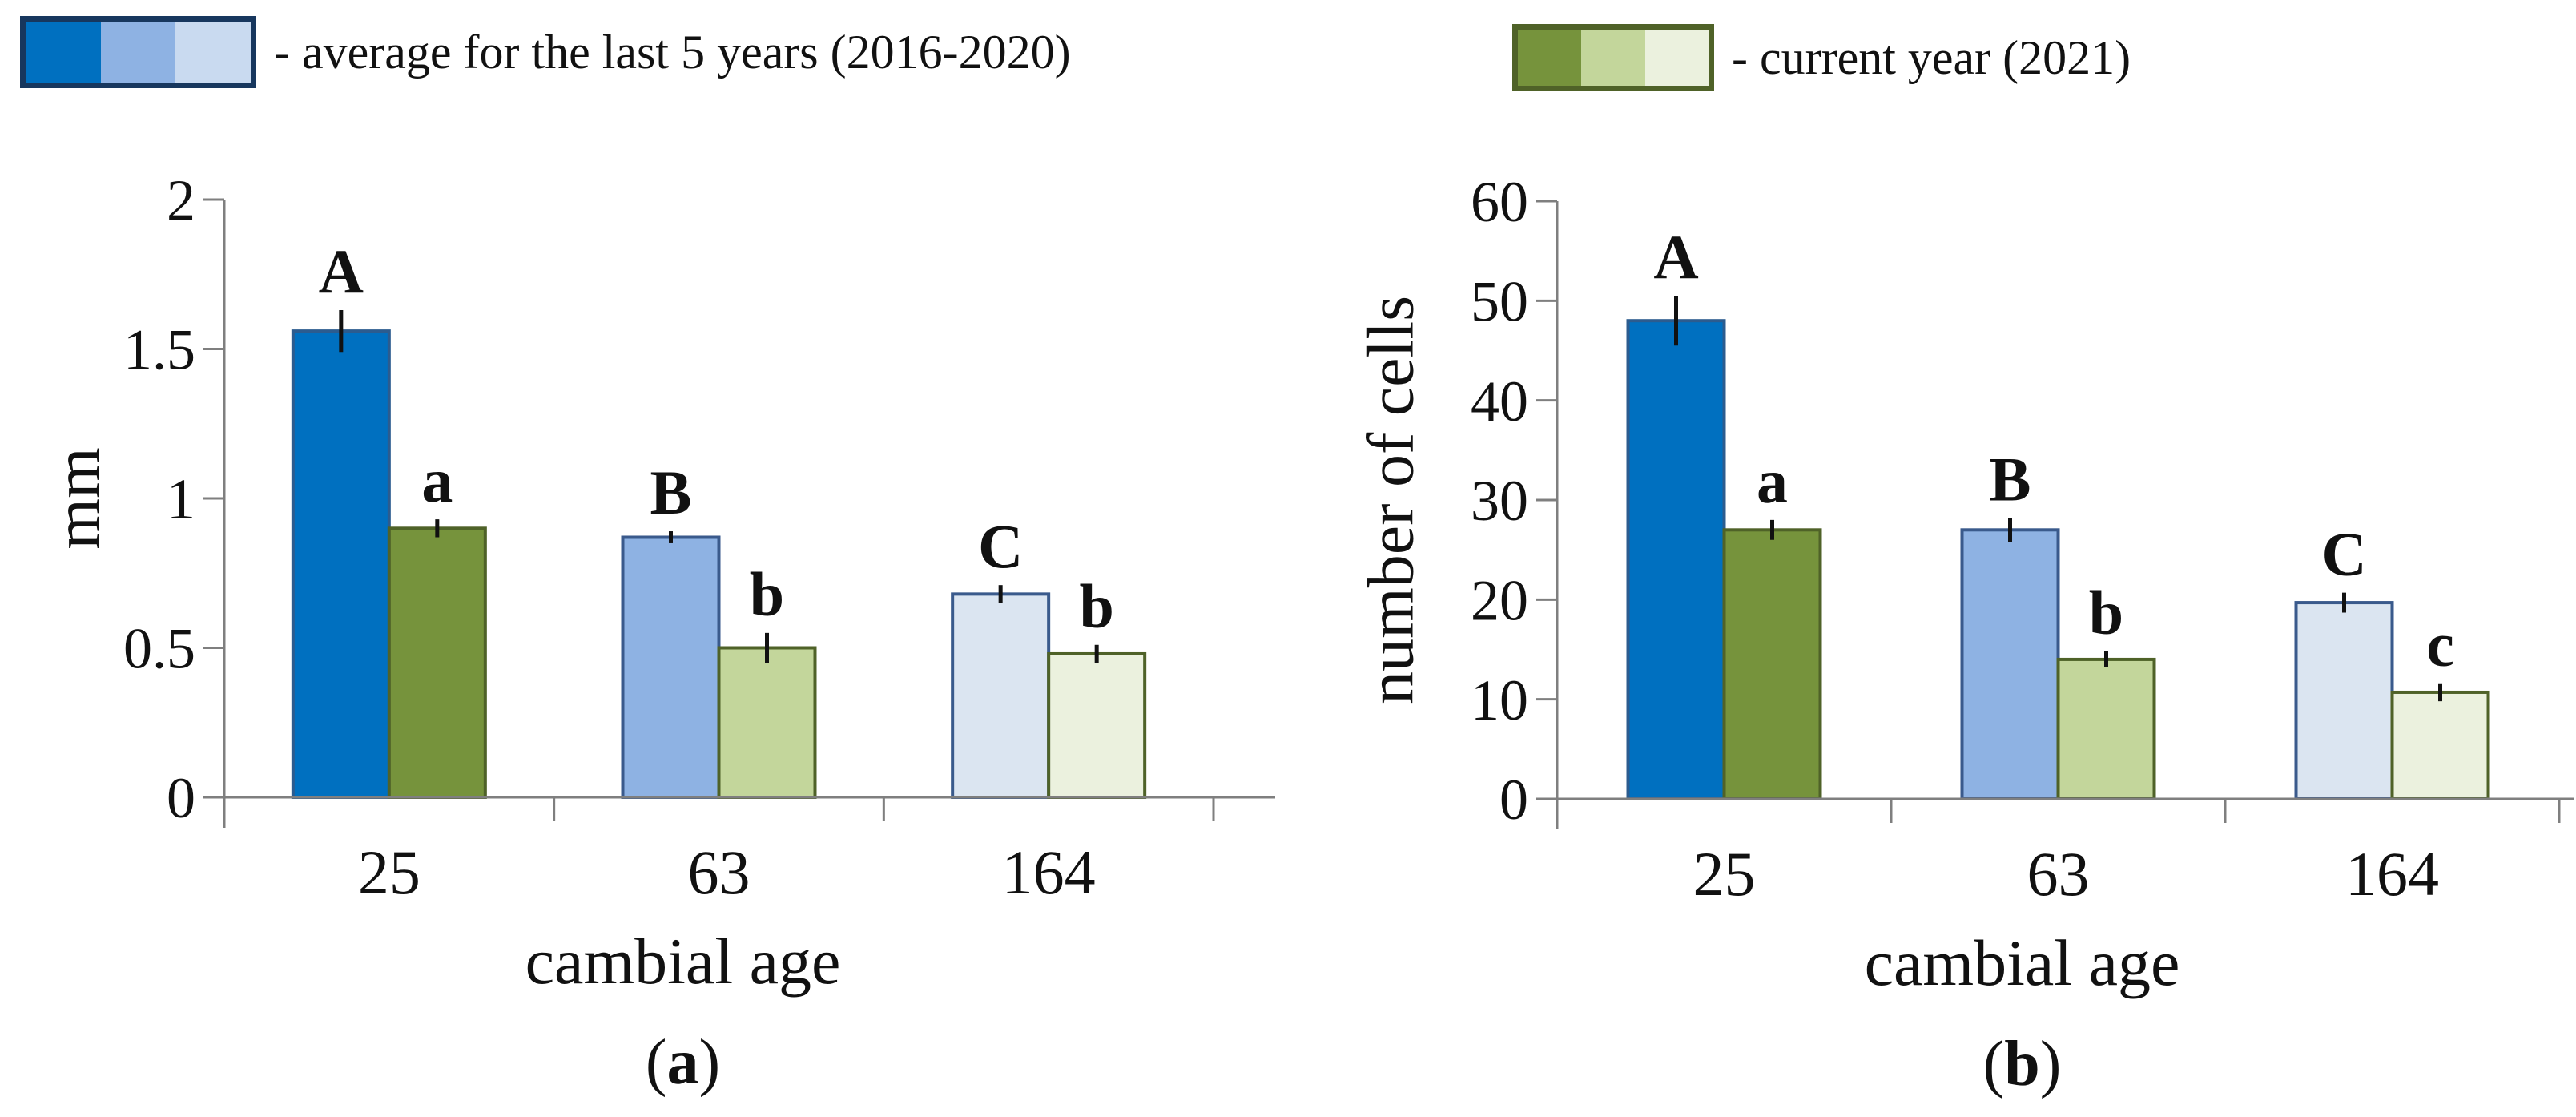 The width and height of the screenshot is (2576, 1117). Describe the element at coordinates (1001, 546) in the screenshot. I see `significance-letter-a-164-series0: C` at that location.